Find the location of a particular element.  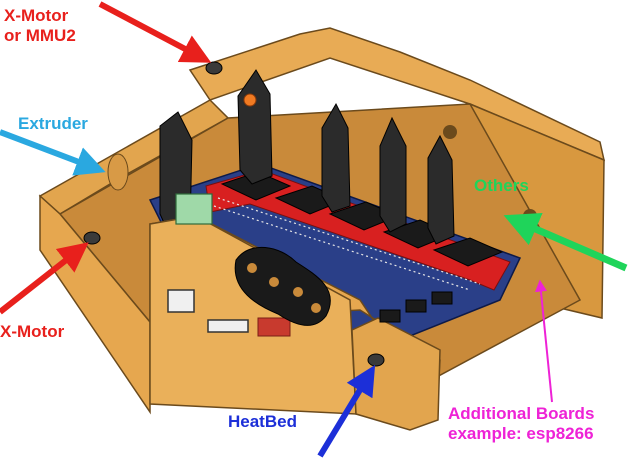

label-additional-boards-line1: Additional Boards is located at coordinates (521, 413).